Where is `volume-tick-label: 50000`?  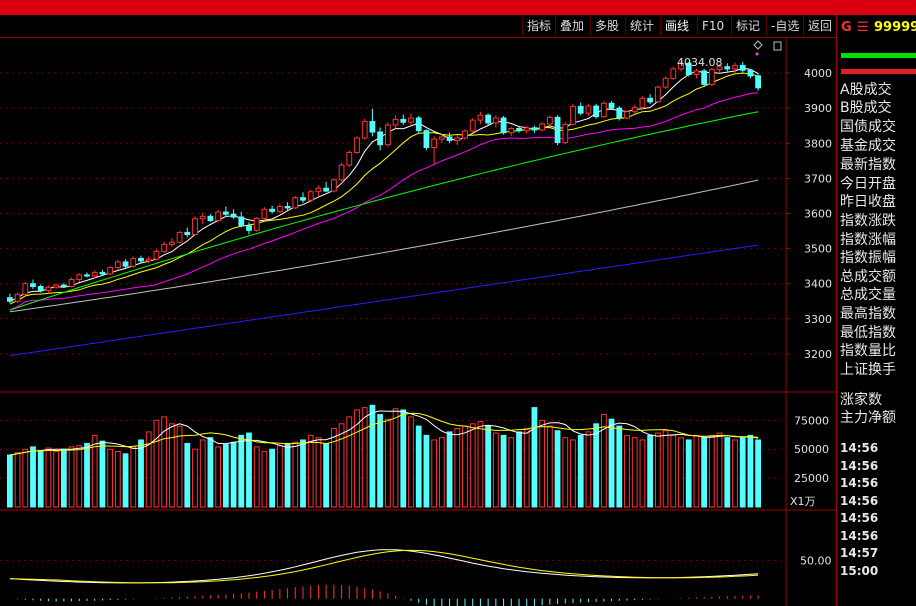 volume-tick-label: 50000 is located at coordinates (811, 449).